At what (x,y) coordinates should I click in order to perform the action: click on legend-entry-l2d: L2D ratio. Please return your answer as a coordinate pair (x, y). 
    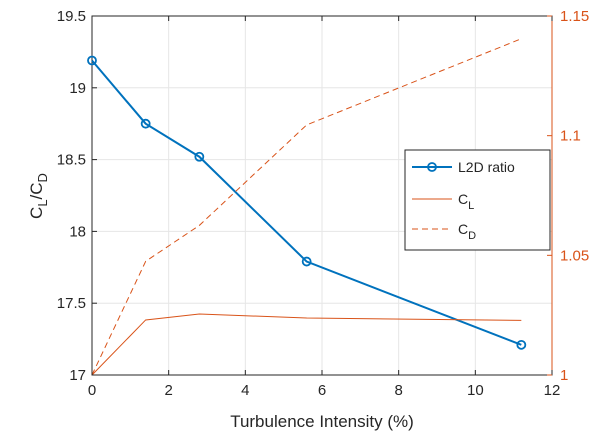
    Looking at the image, I should click on (463, 167).